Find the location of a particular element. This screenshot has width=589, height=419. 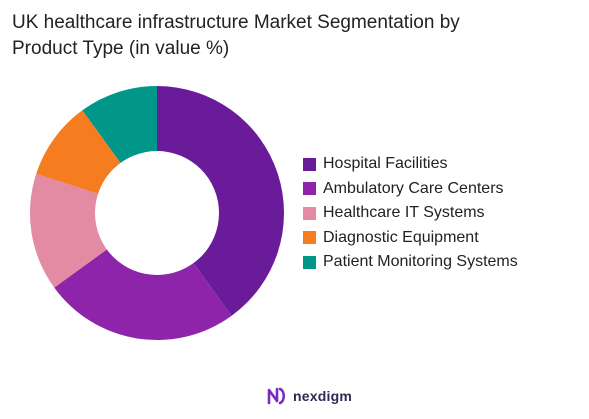

brand-name: nexdigm is located at coordinates (322, 396).